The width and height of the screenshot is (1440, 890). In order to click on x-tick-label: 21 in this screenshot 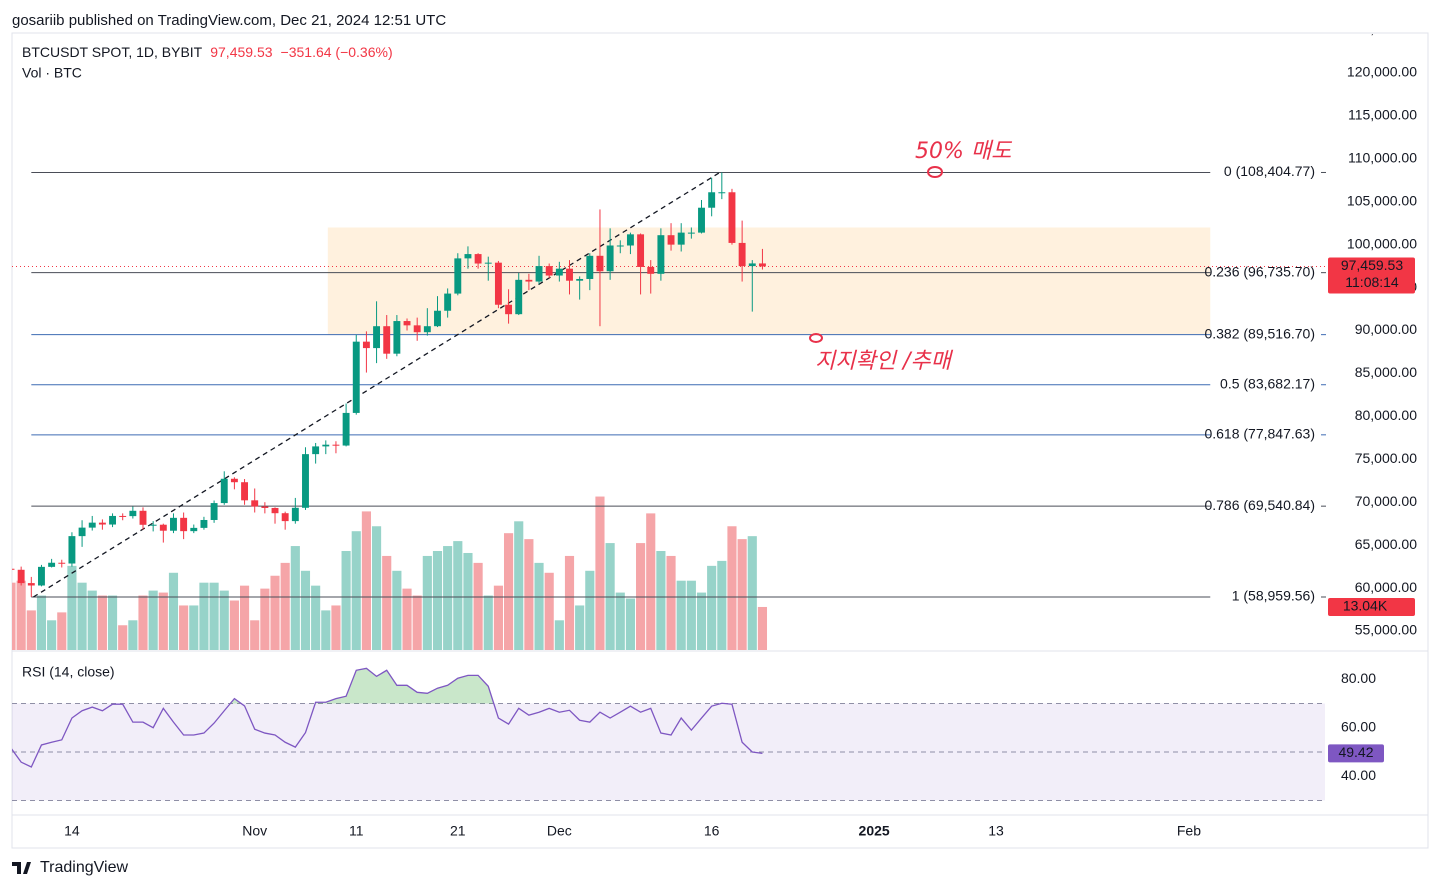, I will do `click(458, 831)`.